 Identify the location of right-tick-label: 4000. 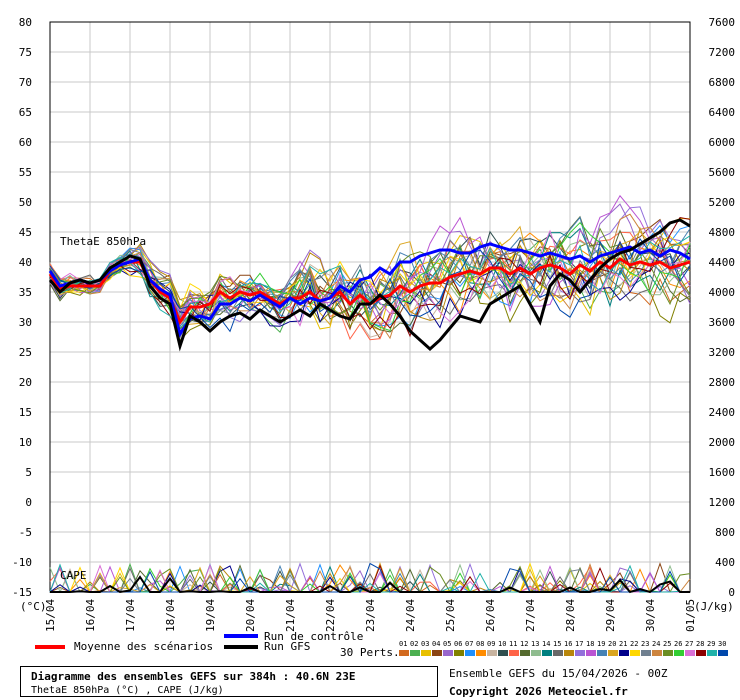
(722, 292).